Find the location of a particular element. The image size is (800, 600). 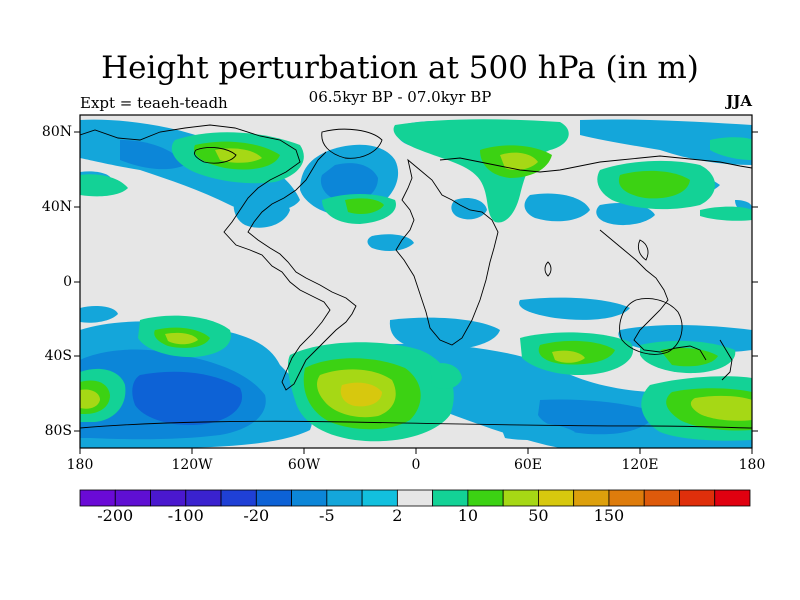

season-label: JJA is located at coordinates (739, 101).